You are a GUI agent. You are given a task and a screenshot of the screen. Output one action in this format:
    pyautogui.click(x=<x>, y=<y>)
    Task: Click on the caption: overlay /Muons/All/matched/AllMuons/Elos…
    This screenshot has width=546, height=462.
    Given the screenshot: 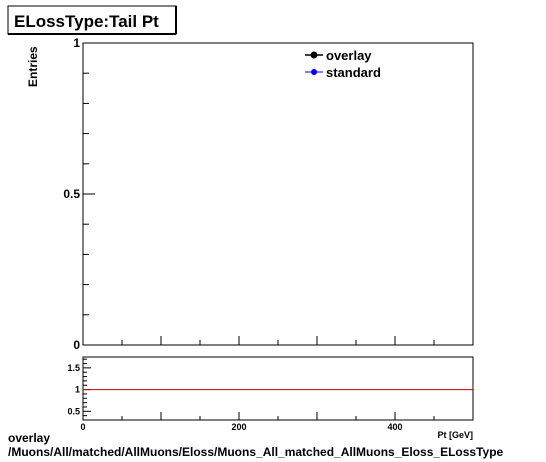 What is the action you would take?
    pyautogui.click(x=277, y=445)
    